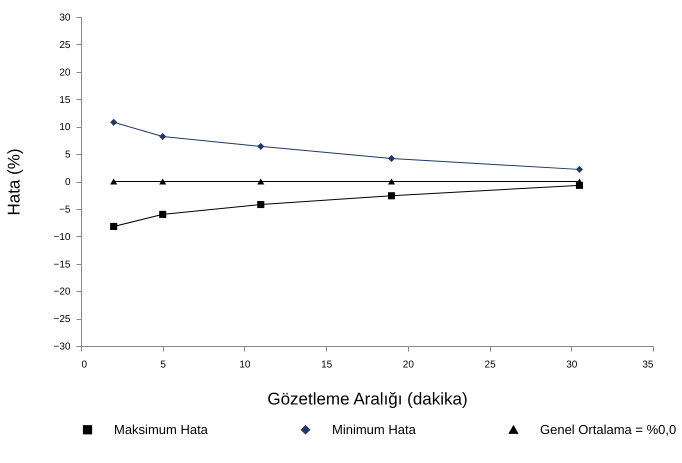  What do you see at coordinates (65, 45) in the screenshot?
I see `y-tick-label: 25` at bounding box center [65, 45].